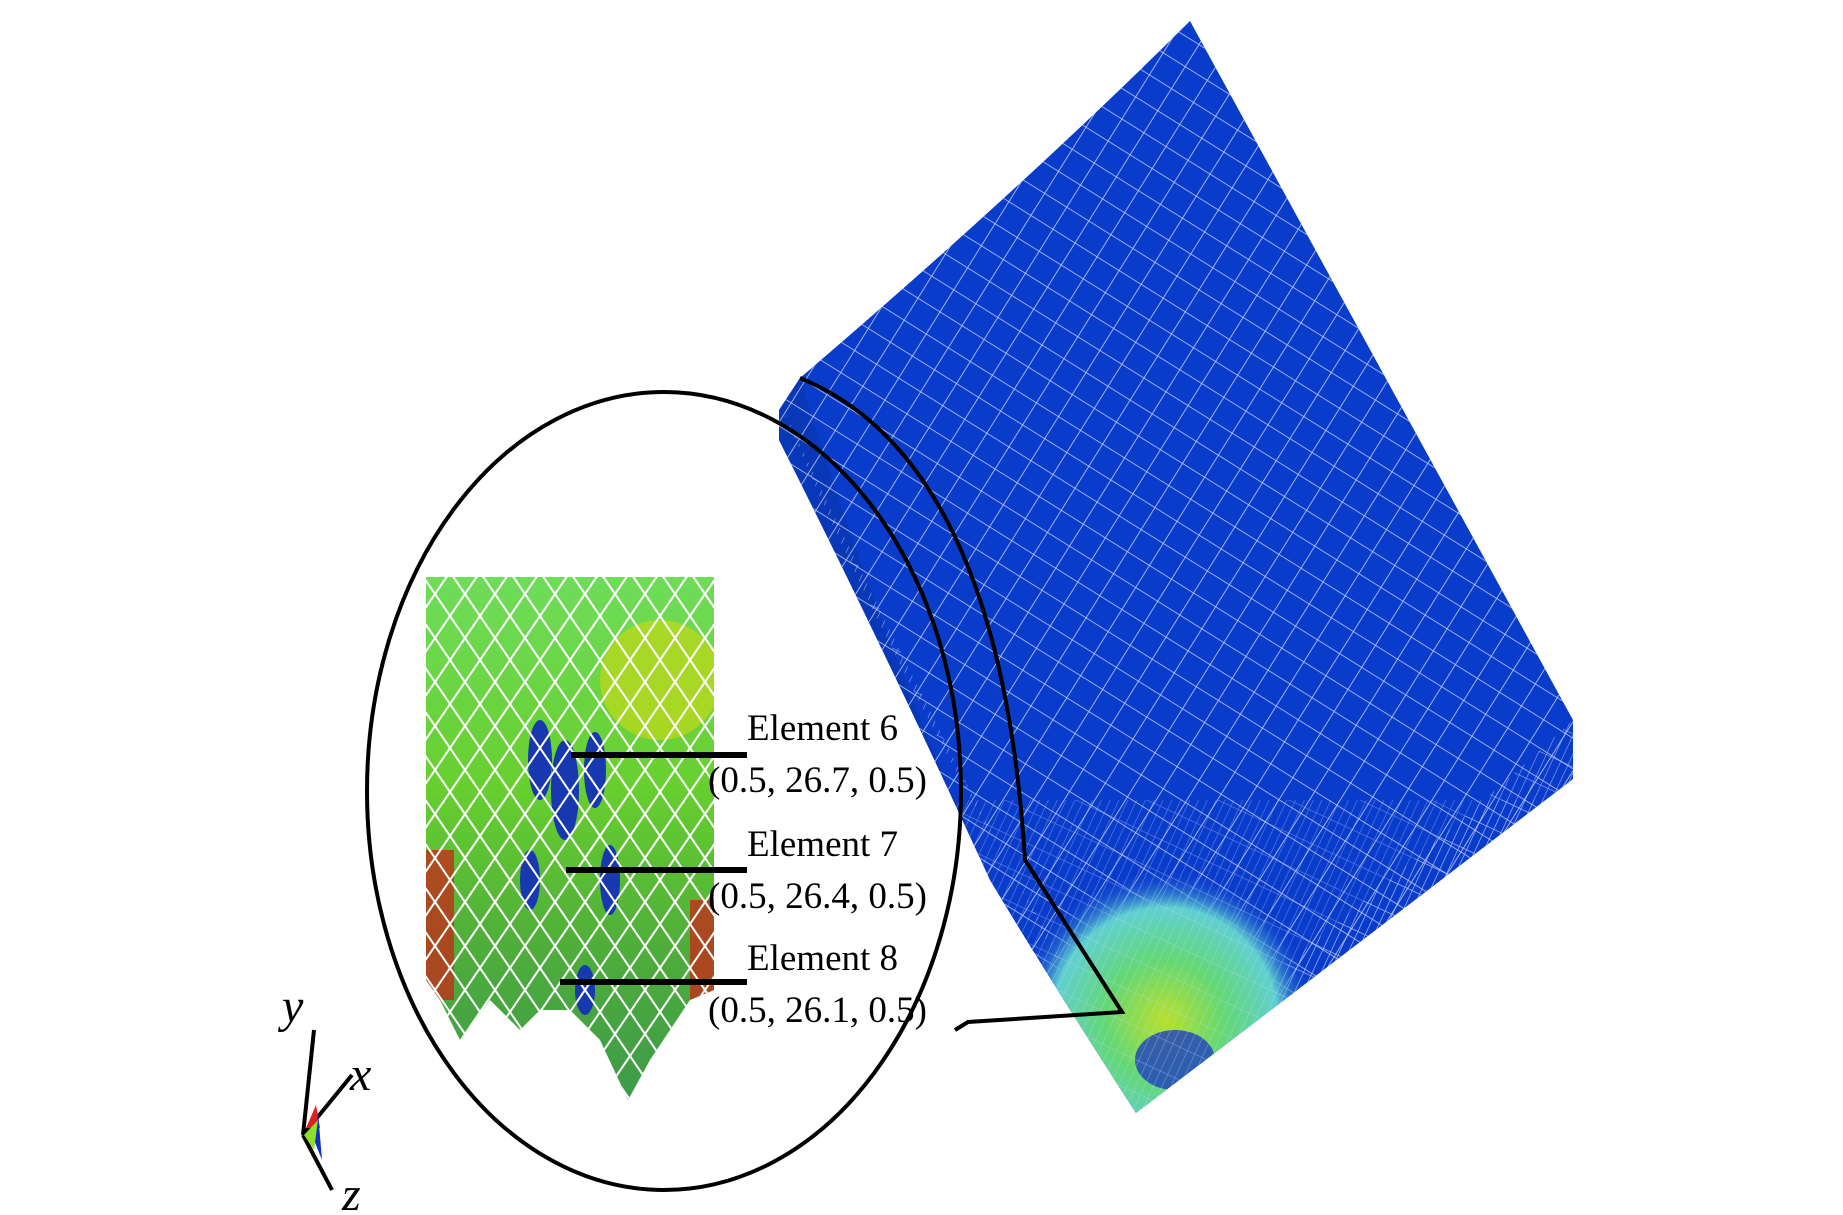 The height and width of the screenshot is (1215, 1843). I want to click on element-7-coords: (0.5, 26.4, 0.5), so click(817, 896).